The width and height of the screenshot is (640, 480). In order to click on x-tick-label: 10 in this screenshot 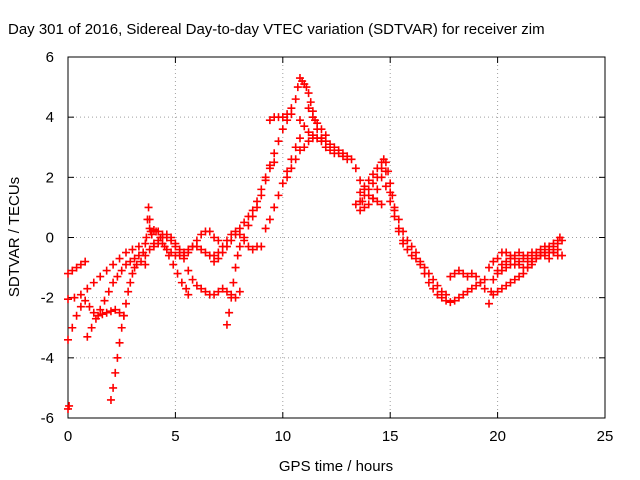, I will do `click(282, 436)`.